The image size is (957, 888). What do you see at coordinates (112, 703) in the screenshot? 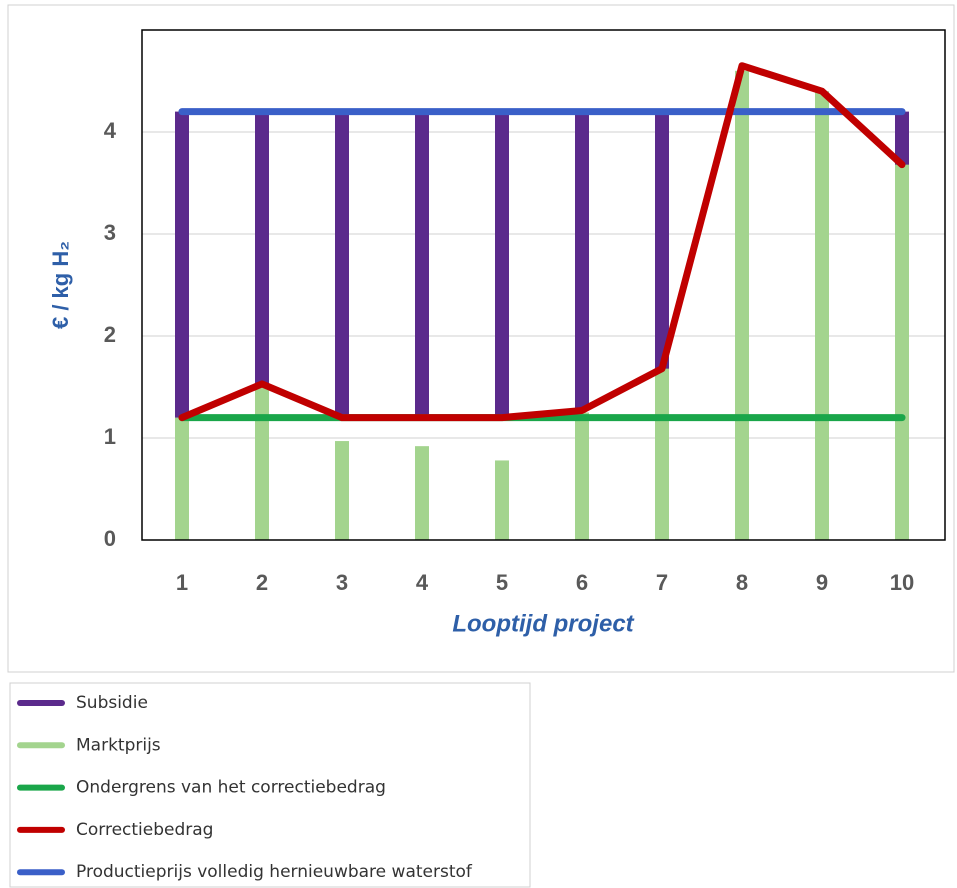
I see `legend-label: Subsidie` at bounding box center [112, 703].